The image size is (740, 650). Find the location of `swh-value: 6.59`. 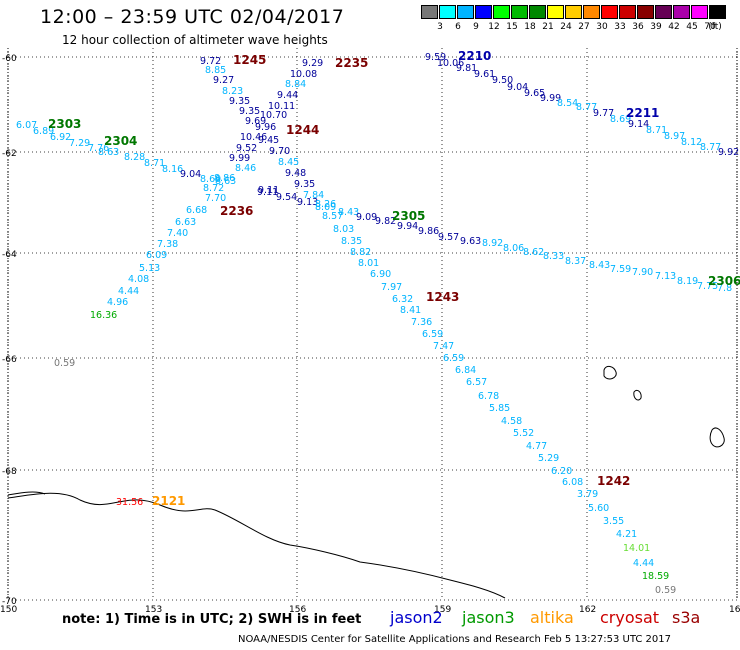

swh-value: 6.59 is located at coordinates (453, 358).